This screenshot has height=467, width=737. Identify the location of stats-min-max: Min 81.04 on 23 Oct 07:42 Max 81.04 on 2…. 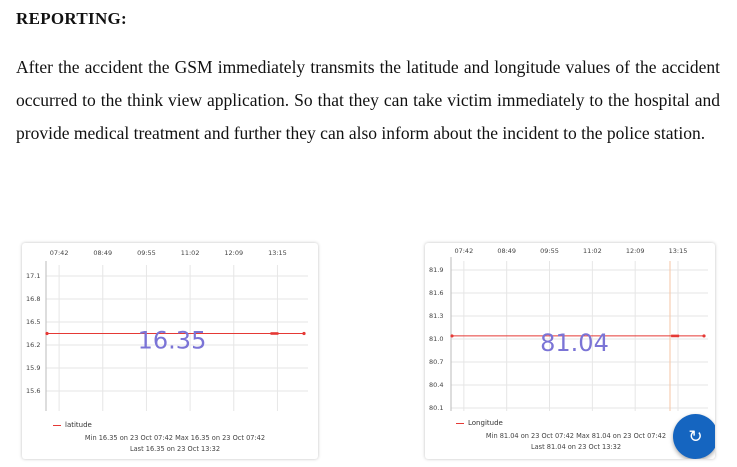
(576, 436).